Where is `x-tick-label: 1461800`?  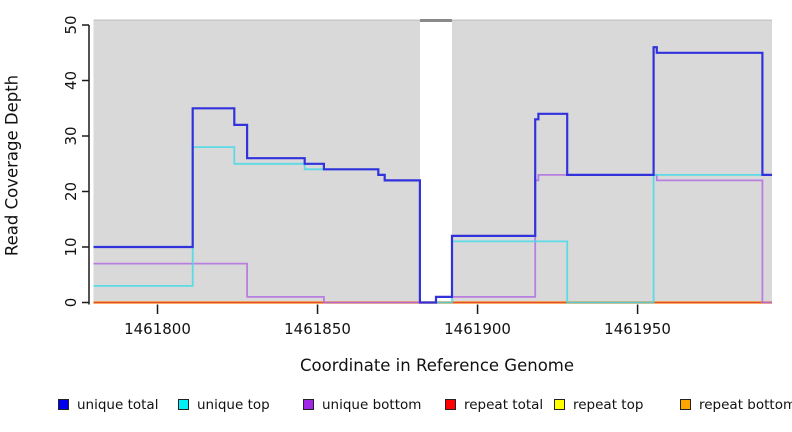 x-tick-label: 1461800 is located at coordinates (157, 329).